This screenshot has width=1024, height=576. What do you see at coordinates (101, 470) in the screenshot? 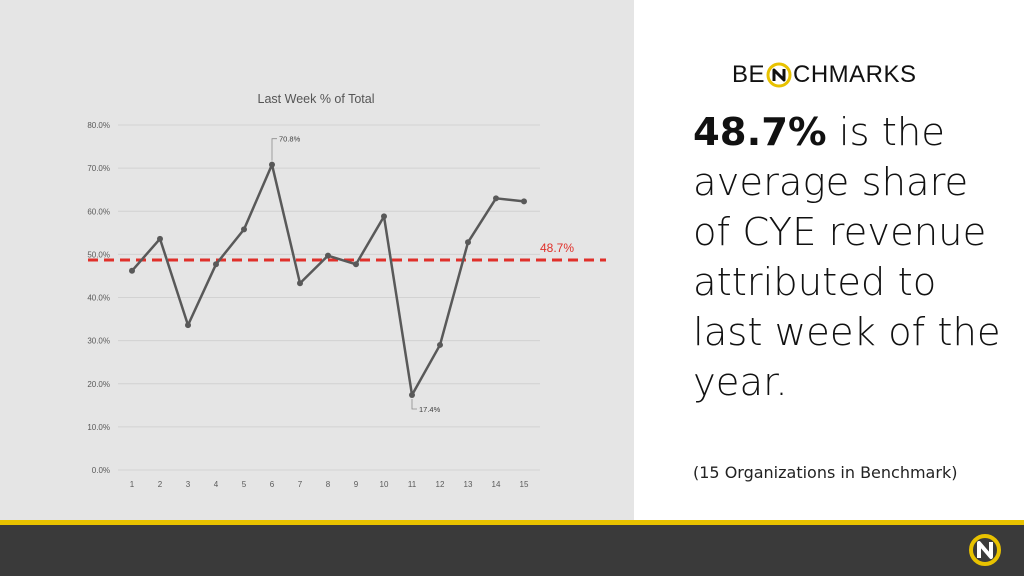
I see `y-tick-label: 0.0%` at bounding box center [101, 470].